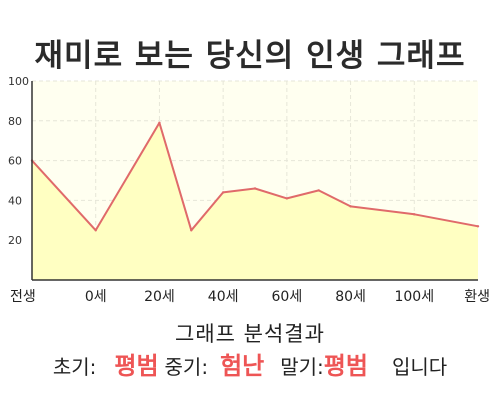  What do you see at coordinates (186, 367) in the screenshot?
I see `middle-label: 중기:` at bounding box center [186, 367].